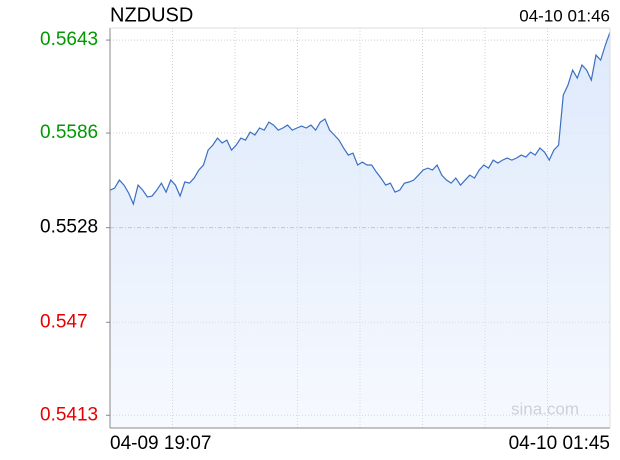  Describe the element at coordinates (559, 443) in the screenshot. I see `x-tick-label: 04-10 01:45` at that location.